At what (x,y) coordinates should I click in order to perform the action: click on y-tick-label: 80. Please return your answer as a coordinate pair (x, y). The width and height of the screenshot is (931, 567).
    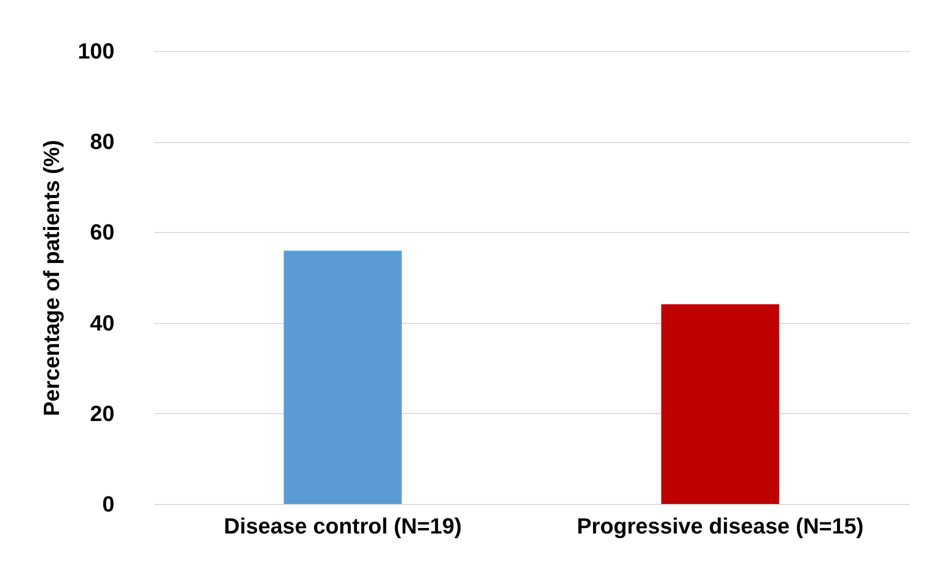
    Looking at the image, I should click on (102, 141).